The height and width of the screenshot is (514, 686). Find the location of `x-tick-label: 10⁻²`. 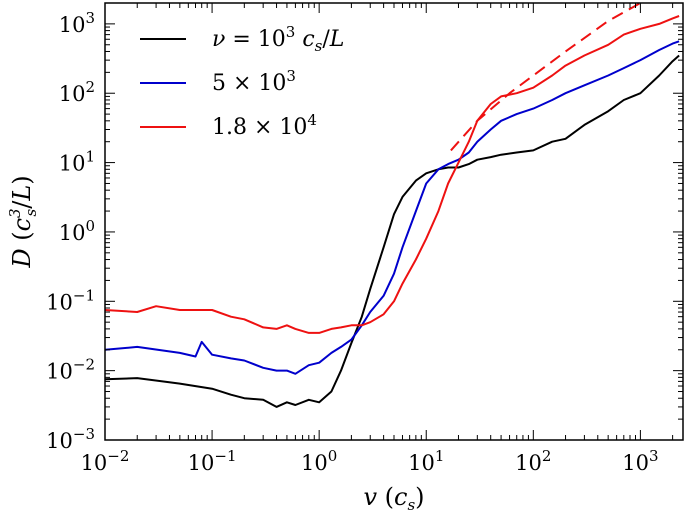

x-tick-label: 10⁻² is located at coordinates (105, 461).